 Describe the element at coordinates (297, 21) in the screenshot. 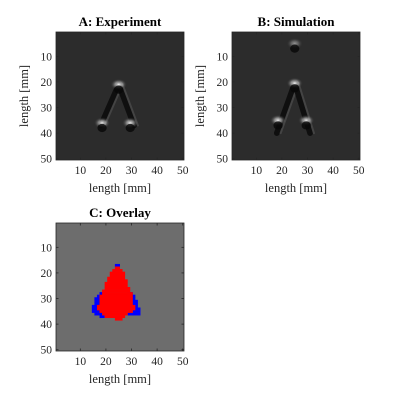

I see `chart-title: B: Simulation` at that location.